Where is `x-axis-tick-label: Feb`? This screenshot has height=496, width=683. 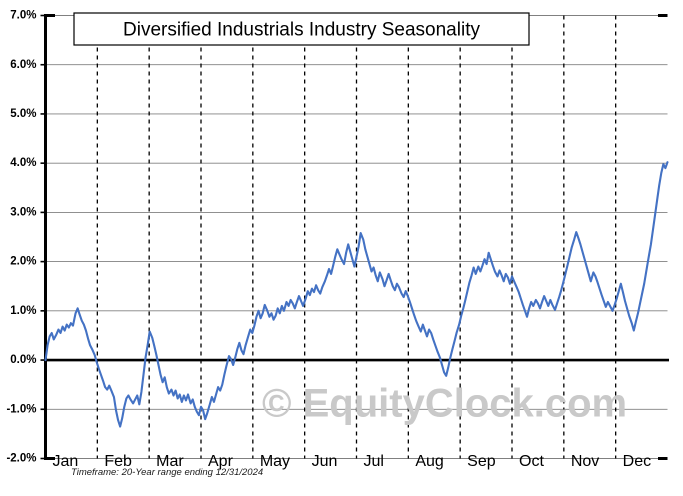 x-axis-tick-label: Feb is located at coordinates (118, 461).